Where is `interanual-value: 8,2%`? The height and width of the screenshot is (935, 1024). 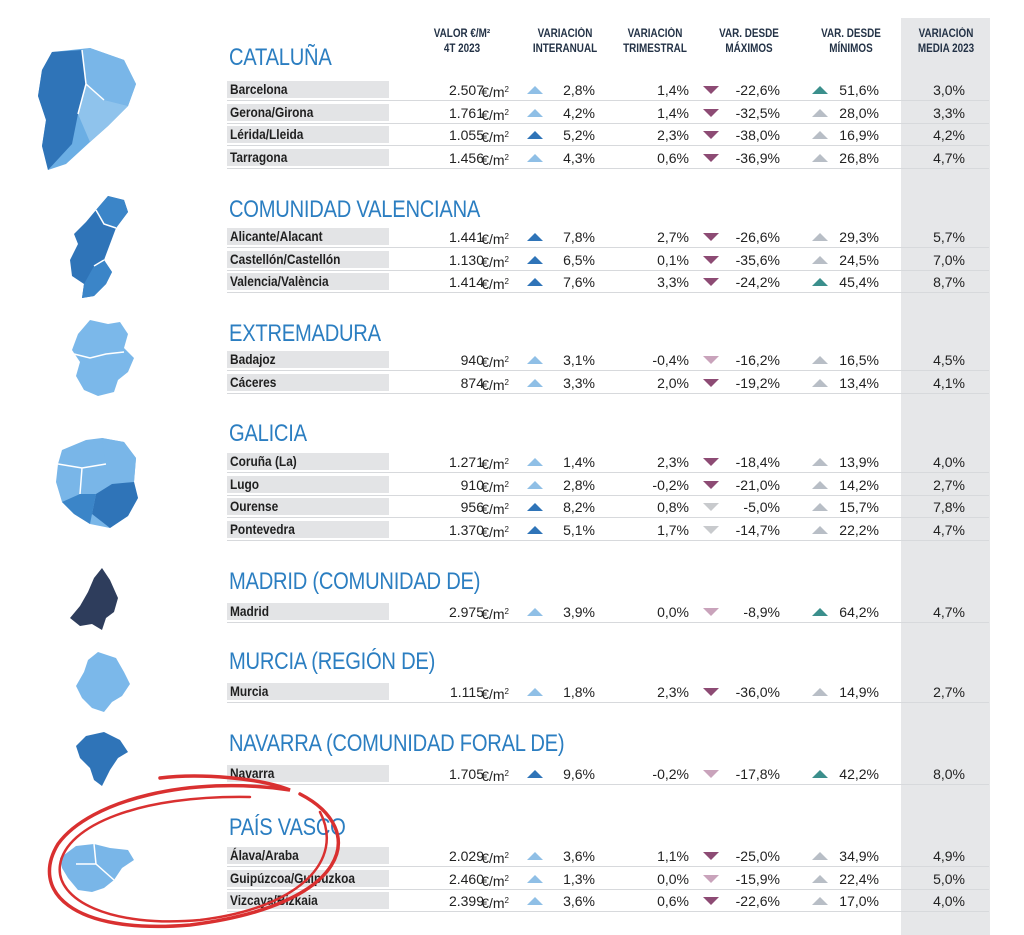 interanual-value: 8,2% is located at coordinates (579, 507).